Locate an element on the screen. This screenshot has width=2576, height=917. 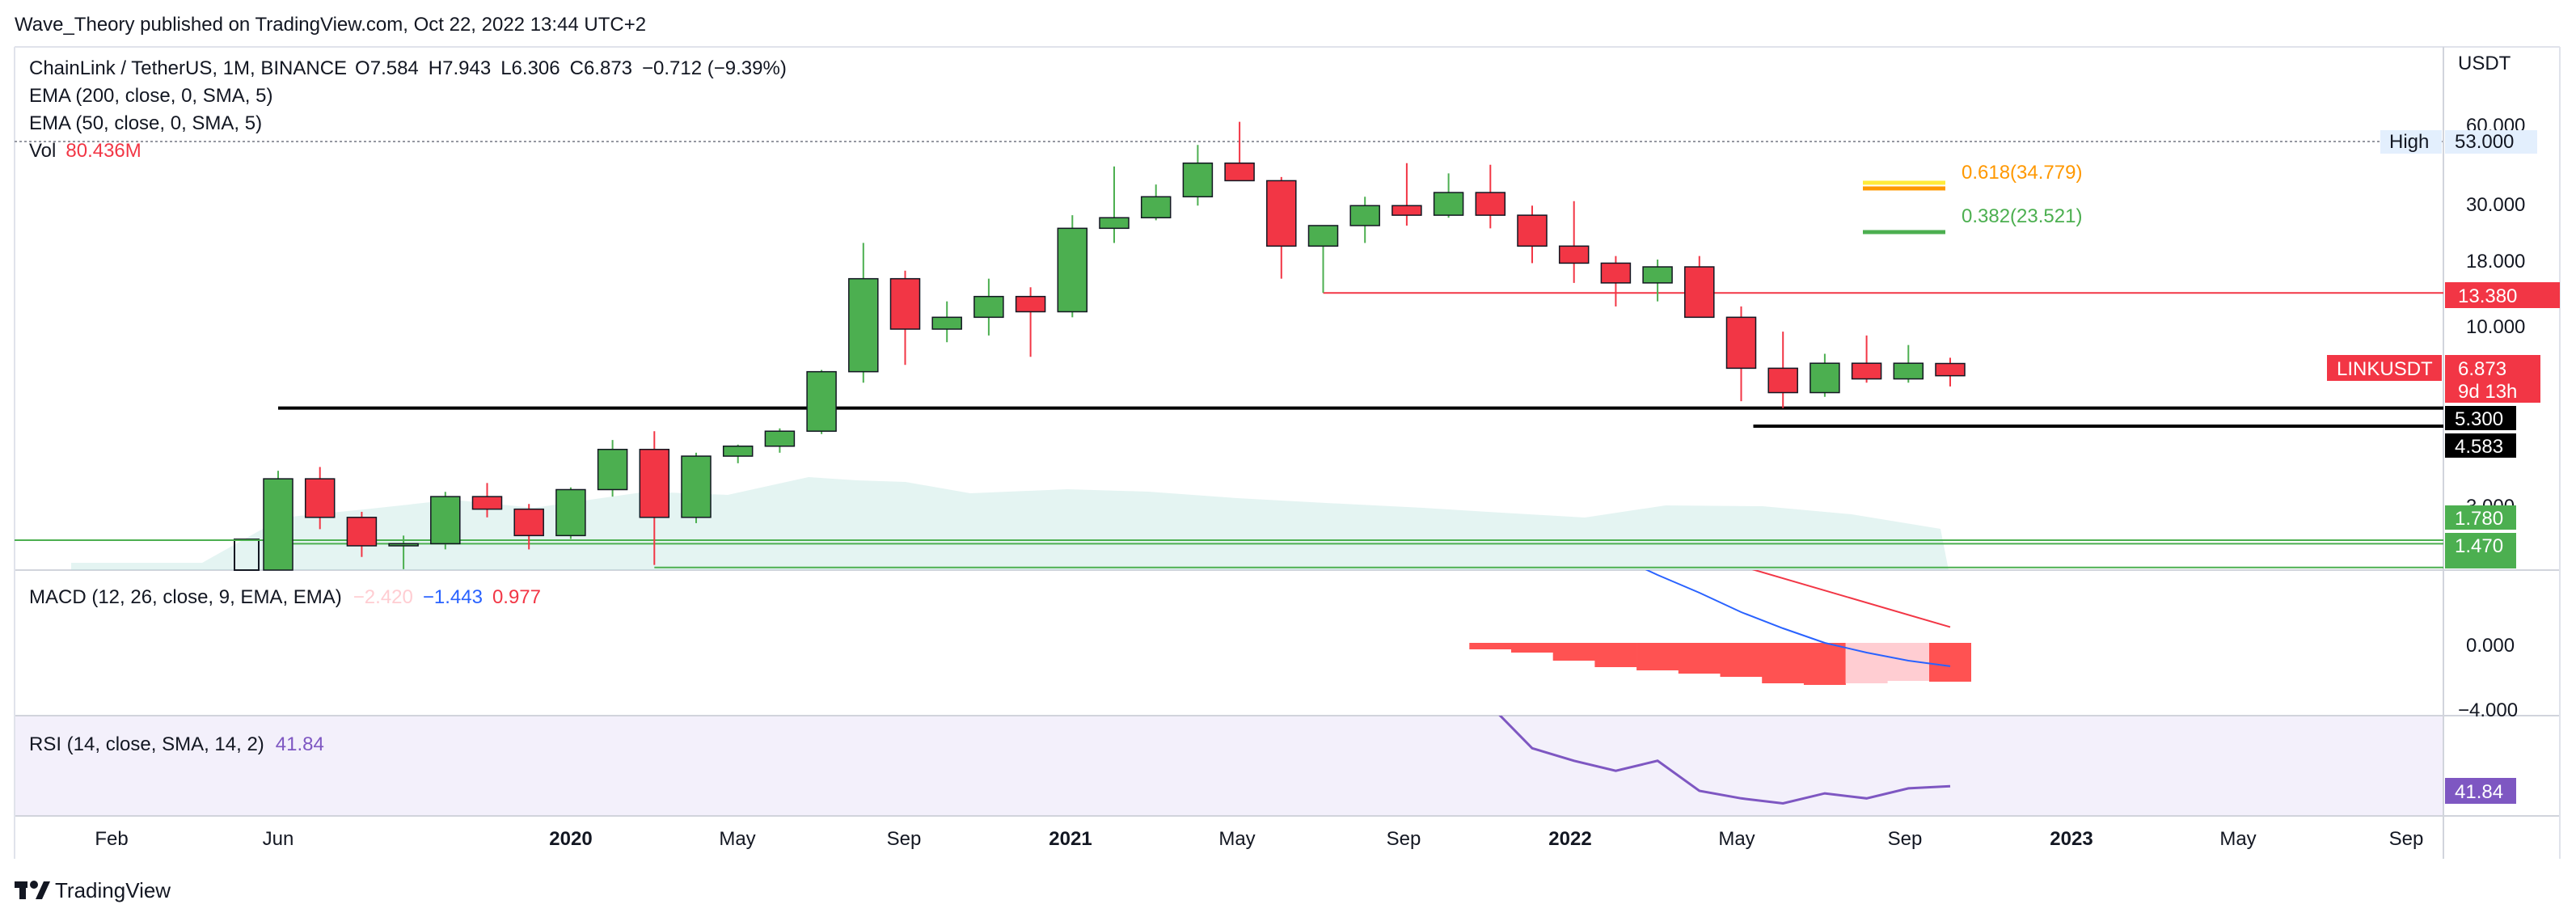
support-2-box is located at coordinates (2480, 446).